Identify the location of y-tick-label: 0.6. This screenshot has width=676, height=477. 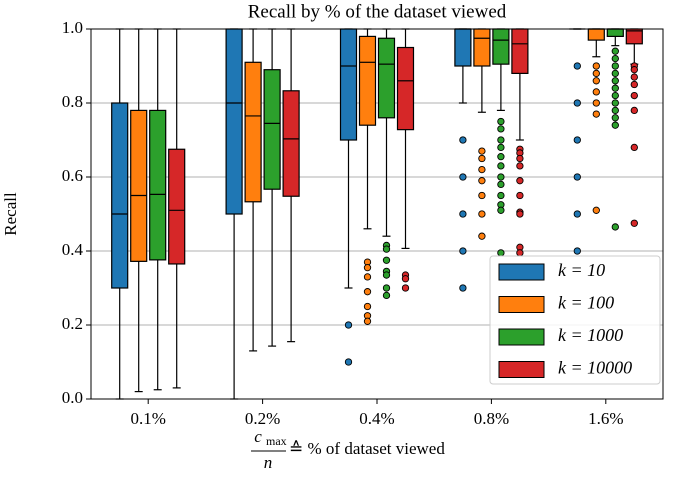
(72, 175).